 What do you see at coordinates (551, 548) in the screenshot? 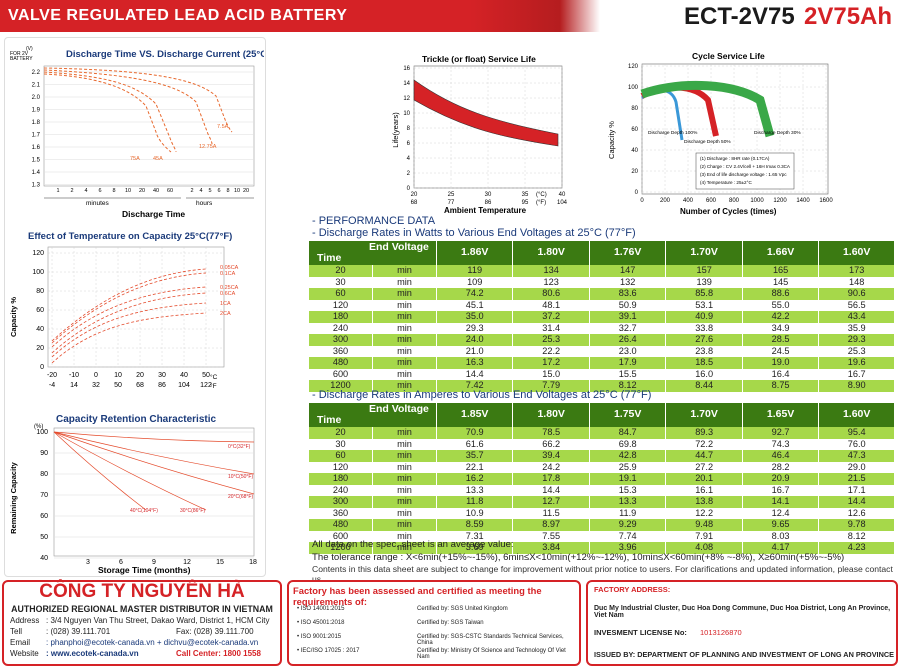
I see `value-cell: 3.84` at bounding box center [551, 548].